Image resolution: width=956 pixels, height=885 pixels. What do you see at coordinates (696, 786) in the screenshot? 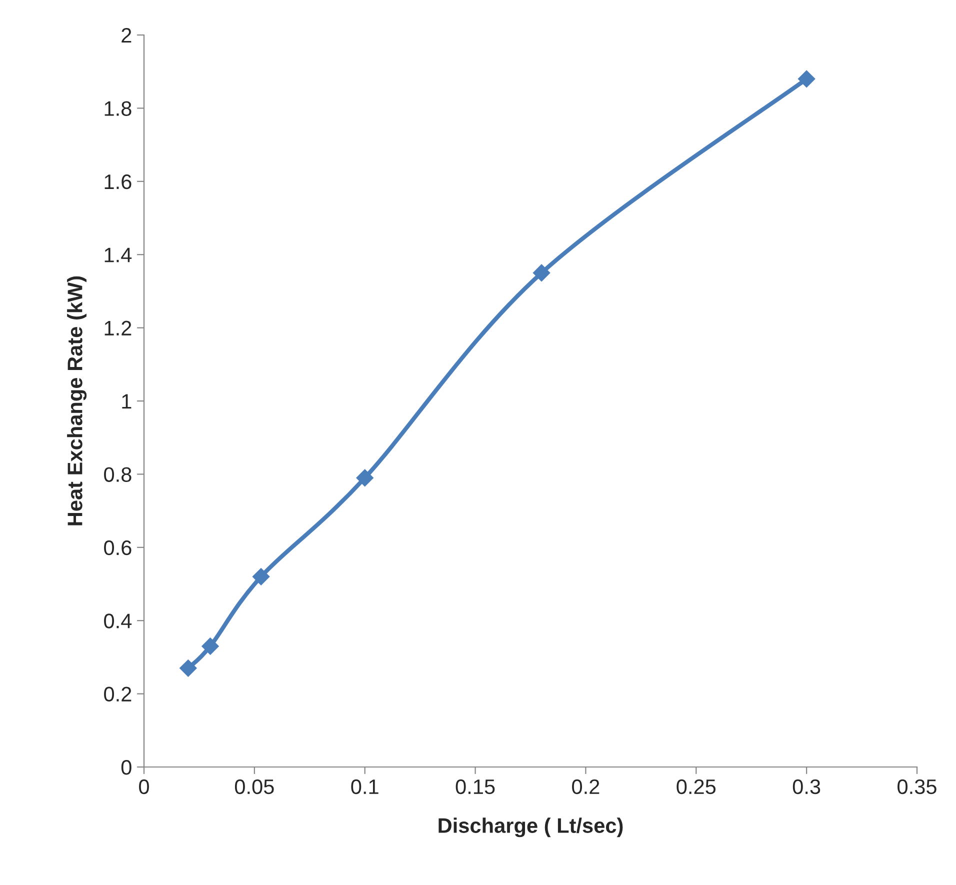
I see `x-tick-label: 0.25` at bounding box center [696, 786].